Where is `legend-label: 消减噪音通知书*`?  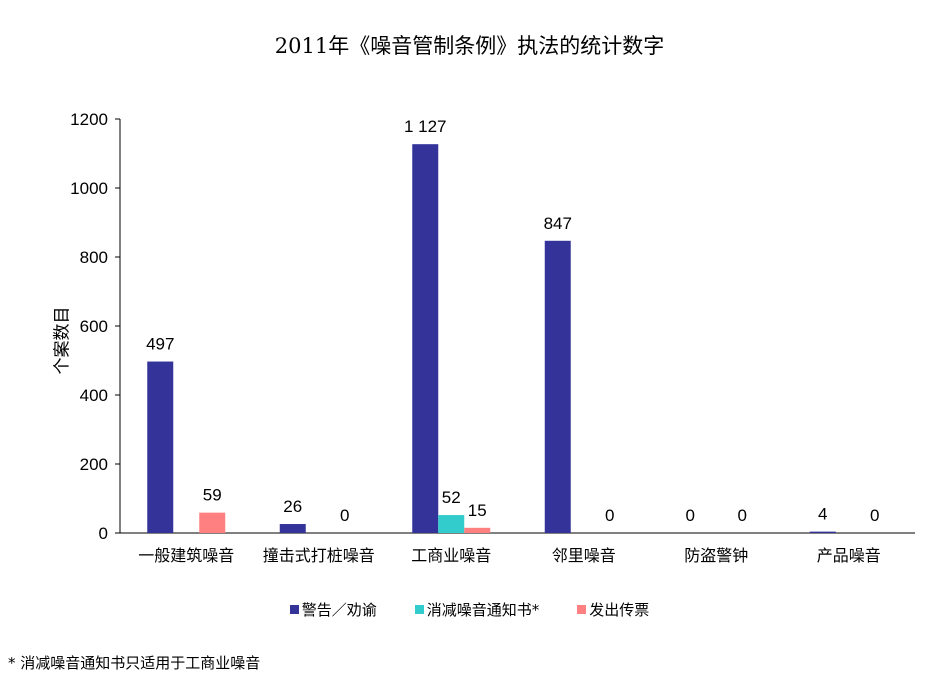 legend-label: 消减噪音通知书* is located at coordinates (483, 610).